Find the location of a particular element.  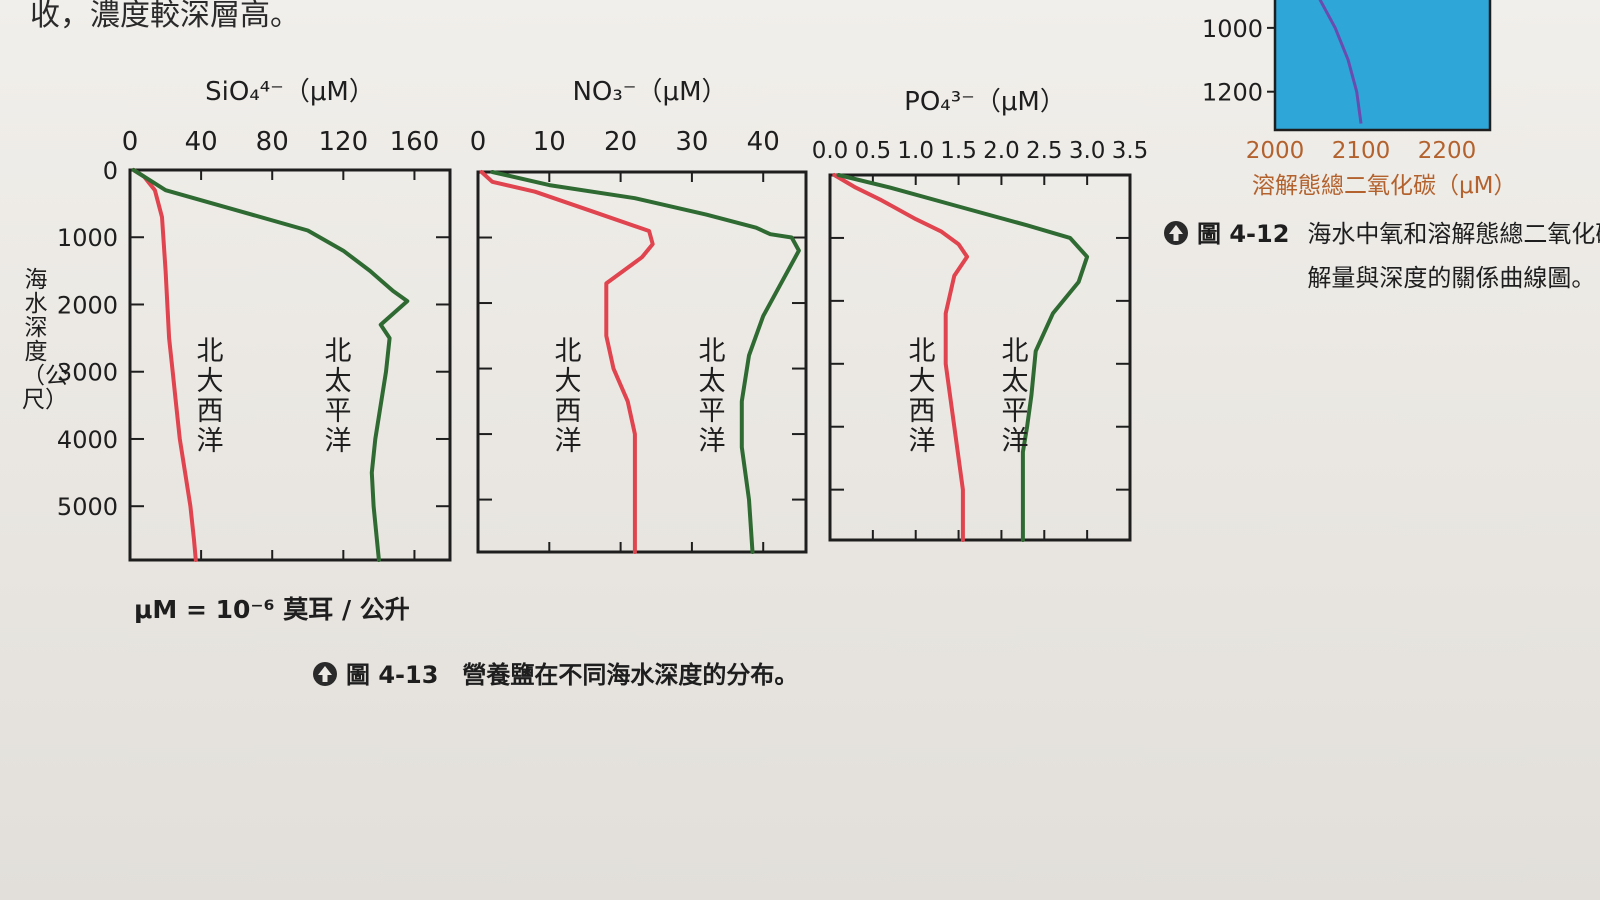

y-tick-label: 5000 is located at coordinates (87, 507).